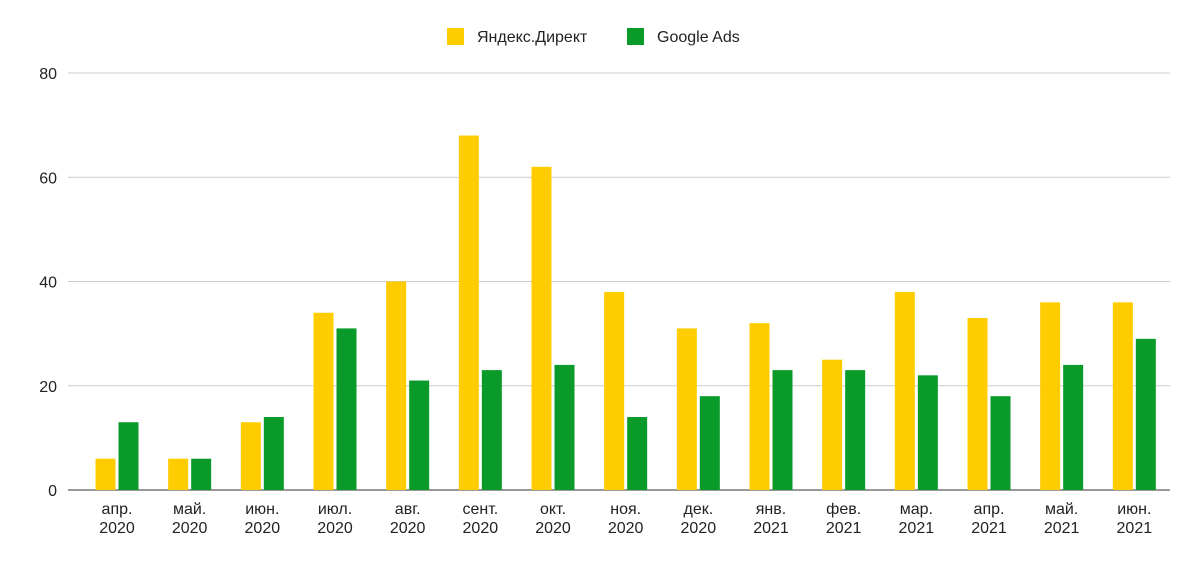  I want to click on x-tick-label-month: окт., so click(553, 509).